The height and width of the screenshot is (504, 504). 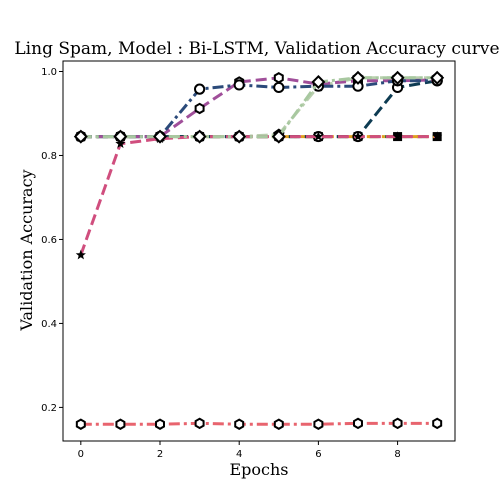 I want to click on y-axis-label: Validation Accuracy, so click(x=26, y=250).